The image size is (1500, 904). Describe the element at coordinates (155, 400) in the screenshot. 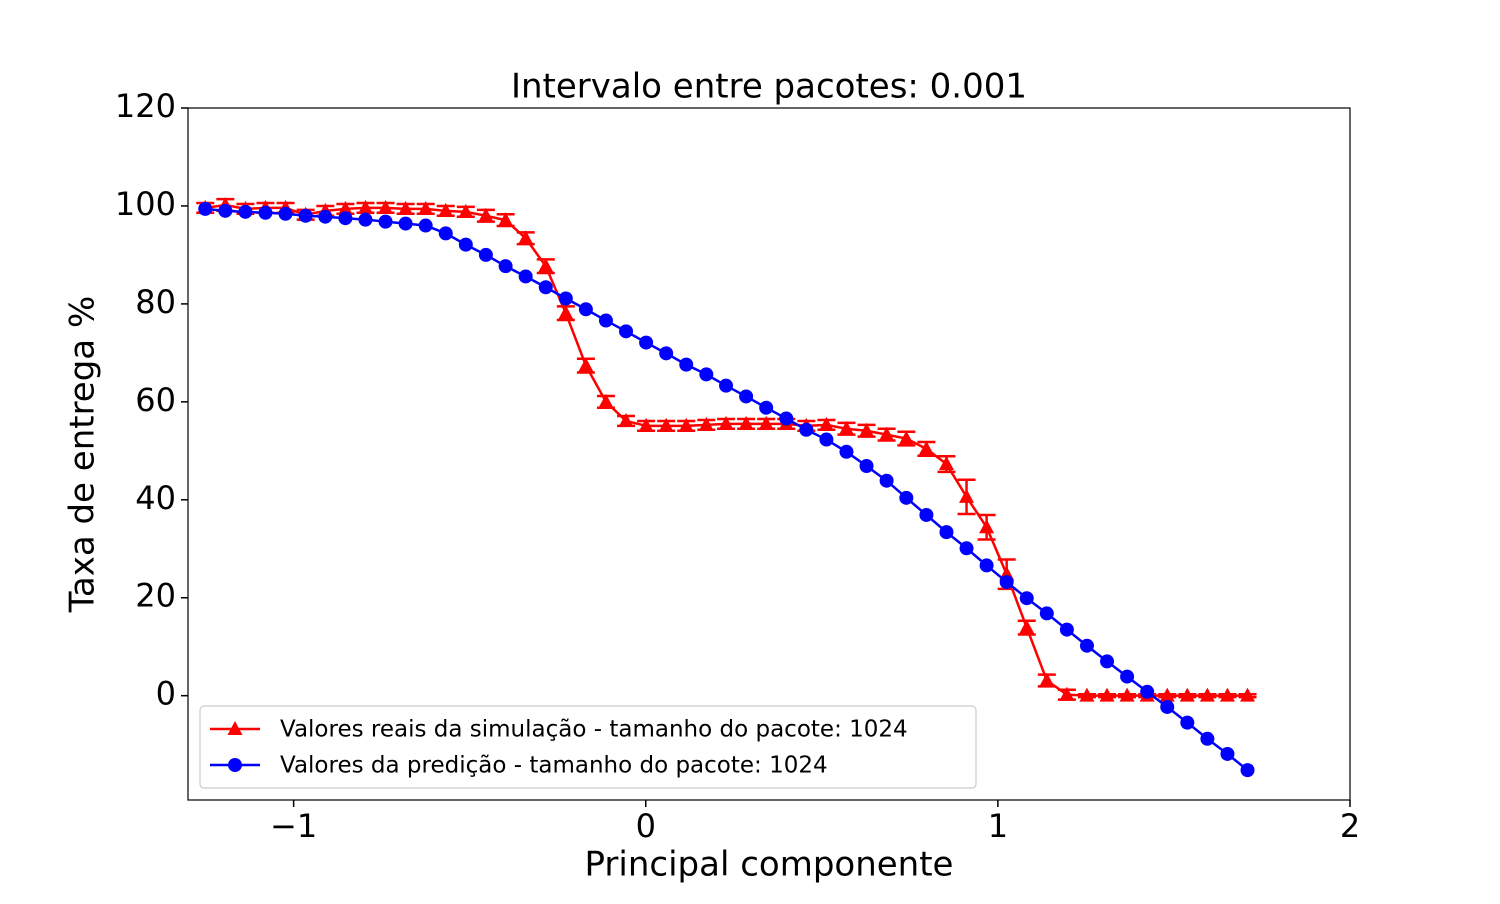

I see `y-tick-label: 60` at that location.